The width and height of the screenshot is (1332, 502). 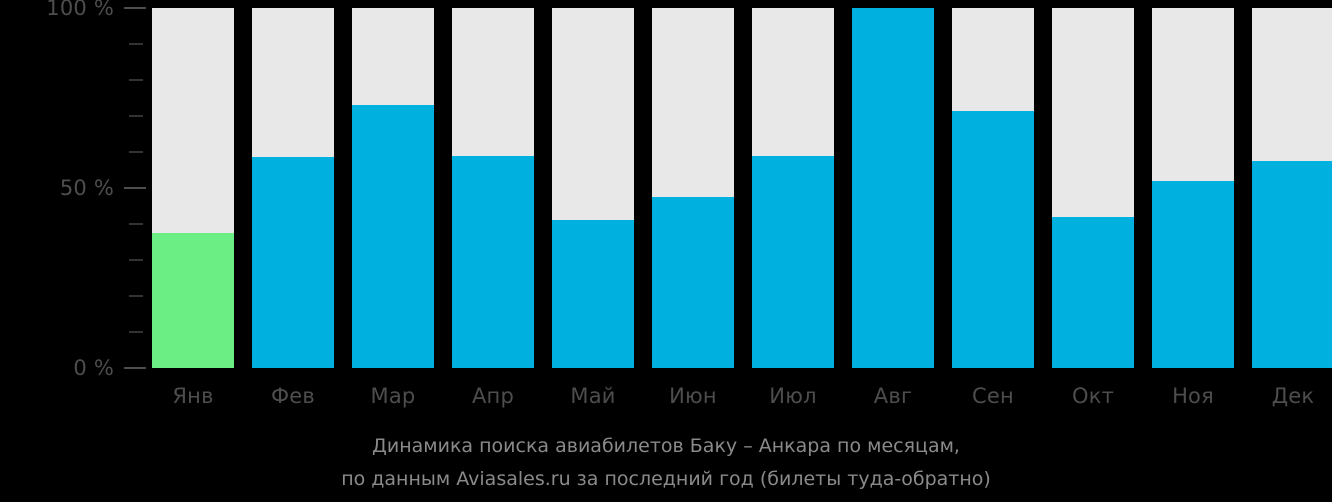 I want to click on y-axis-label: 50 %, so click(x=86, y=188).